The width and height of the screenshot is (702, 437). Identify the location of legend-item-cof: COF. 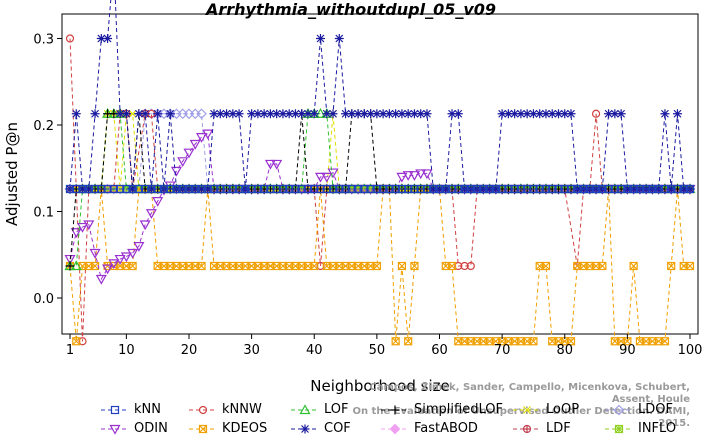
(320, 429).